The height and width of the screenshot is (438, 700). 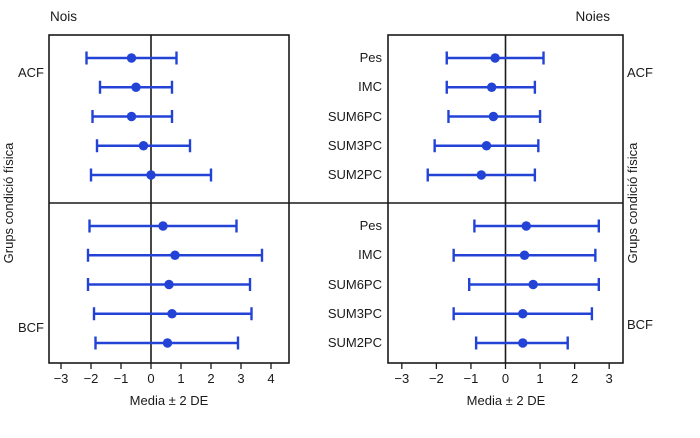 What do you see at coordinates (632, 203) in the screenshot?
I see `y-axis-label-right: Grups condició física` at bounding box center [632, 203].